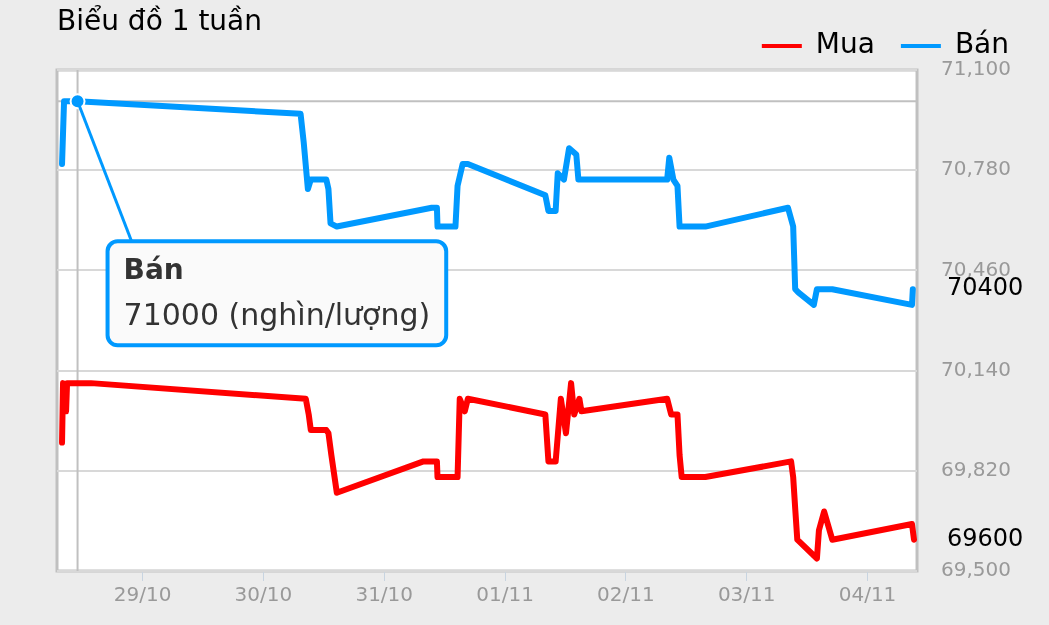 This screenshot has width=1049, height=625. I want to click on x-tick-label: 01/11, so click(505, 594).